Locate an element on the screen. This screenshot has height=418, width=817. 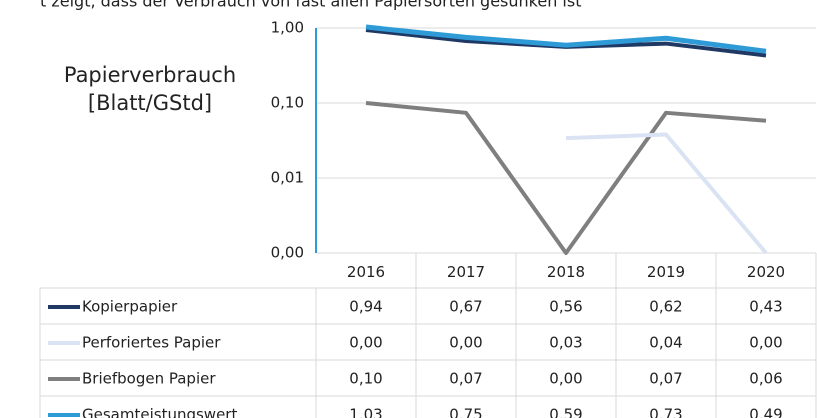
table-value: 0,73 is located at coordinates (665, 412).